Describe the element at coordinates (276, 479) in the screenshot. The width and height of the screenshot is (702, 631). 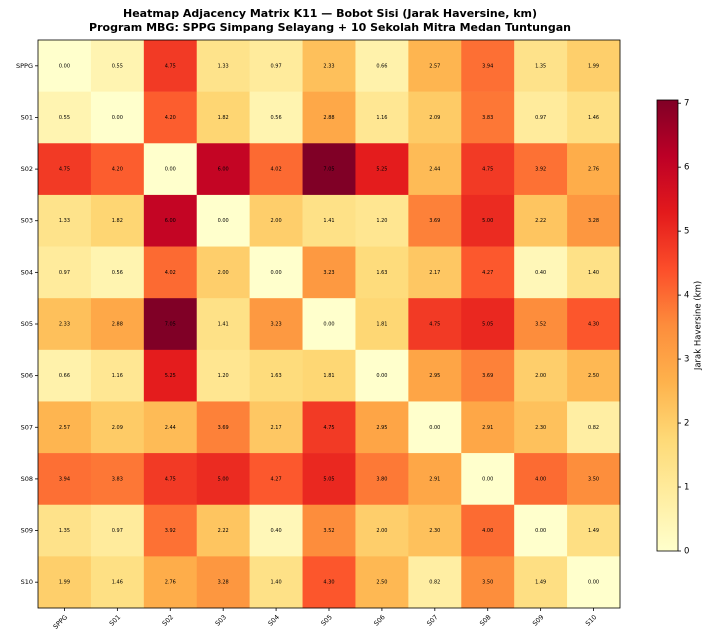
I see `cell-label: 4.27` at that location.